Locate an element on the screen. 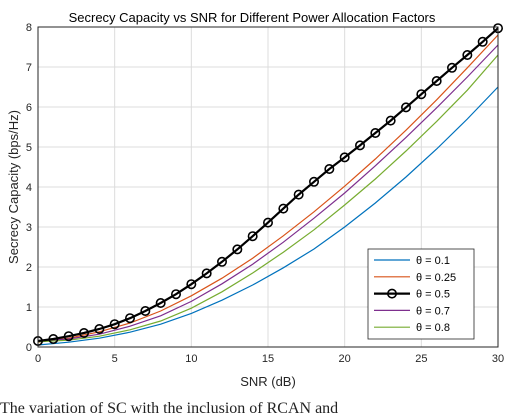 The height and width of the screenshot is (414, 508). y-tick-label-5: 5 is located at coordinates (29, 148).